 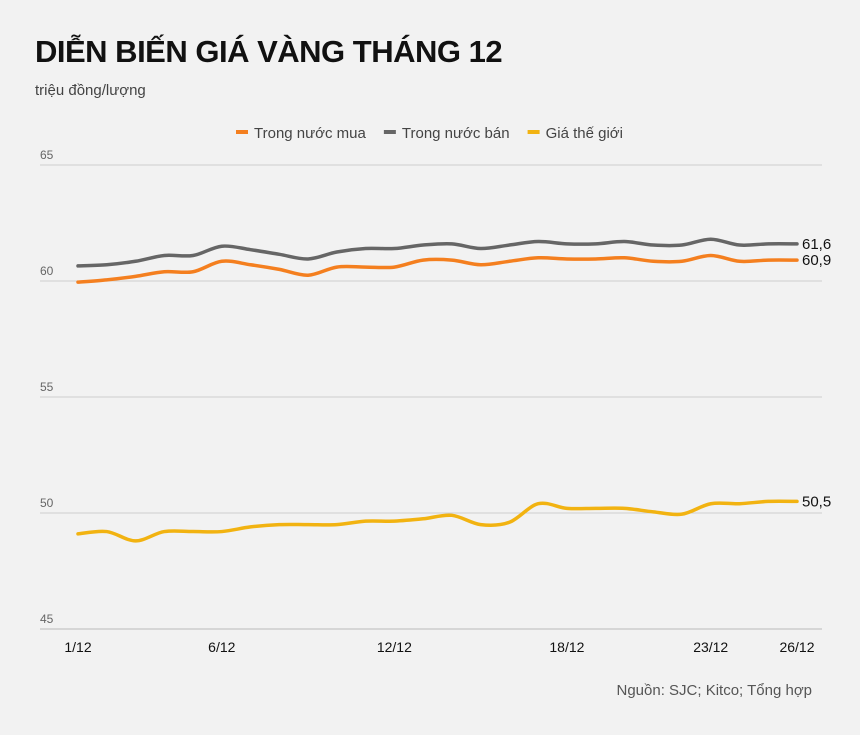 What do you see at coordinates (394, 647) in the screenshot?
I see `x-tick-label: 12/12` at bounding box center [394, 647].